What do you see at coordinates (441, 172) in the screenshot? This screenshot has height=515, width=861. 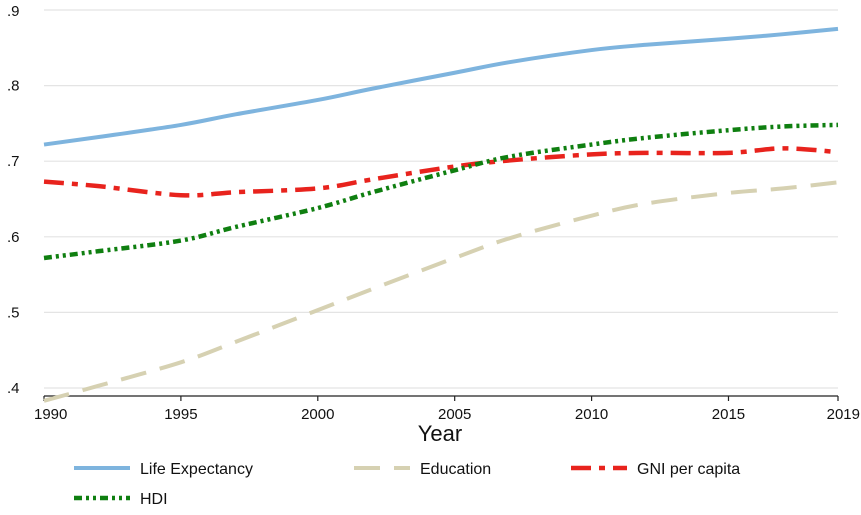 I see `series-line-gni-per-capita` at bounding box center [441, 172].